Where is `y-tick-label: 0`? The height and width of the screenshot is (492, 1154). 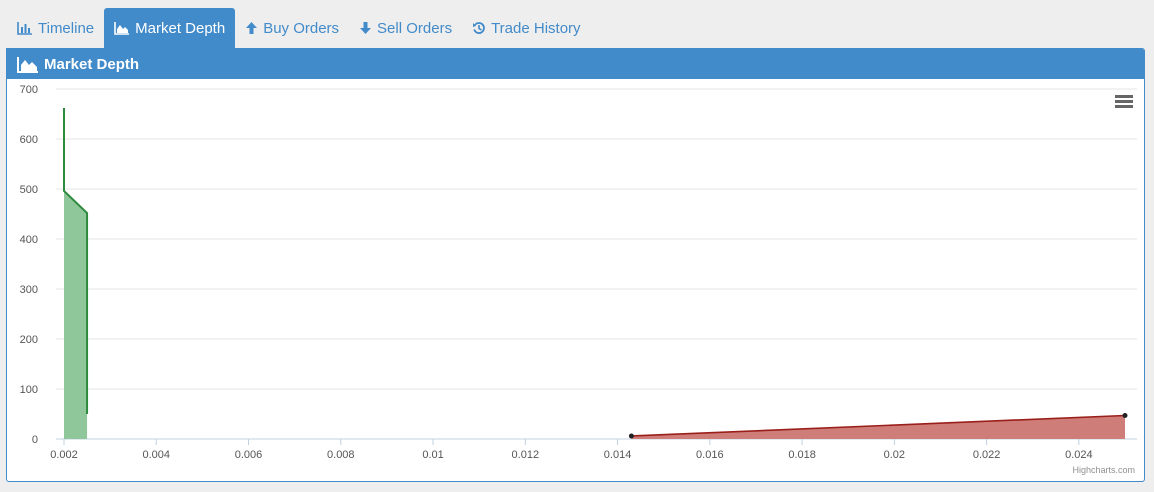 y-tick-label: 0 is located at coordinates (35, 440).